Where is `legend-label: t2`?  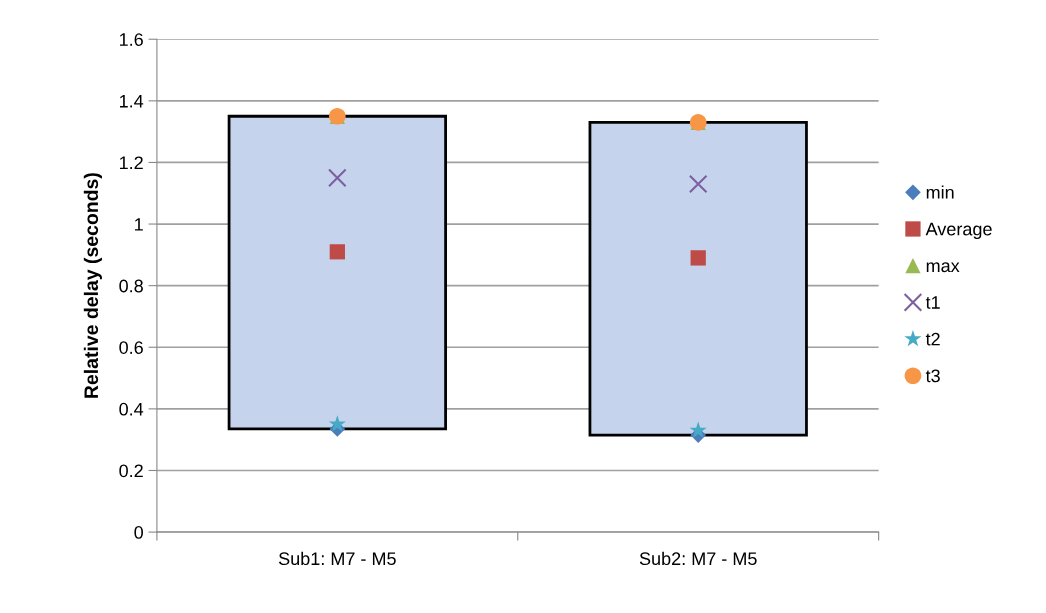
legend-label: t2 is located at coordinates (932, 339).